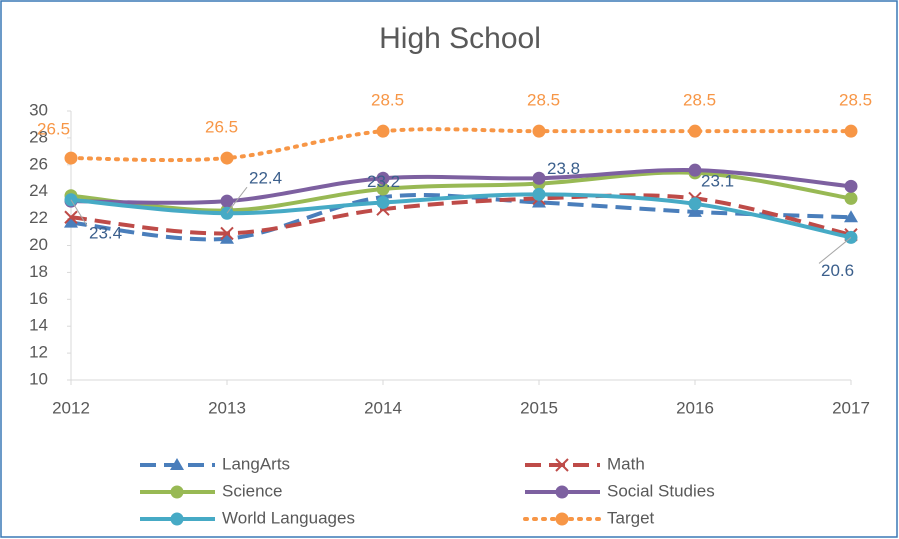 The image size is (899, 539). What do you see at coordinates (38, 190) in the screenshot?
I see `y-tick-label: 24` at bounding box center [38, 190].